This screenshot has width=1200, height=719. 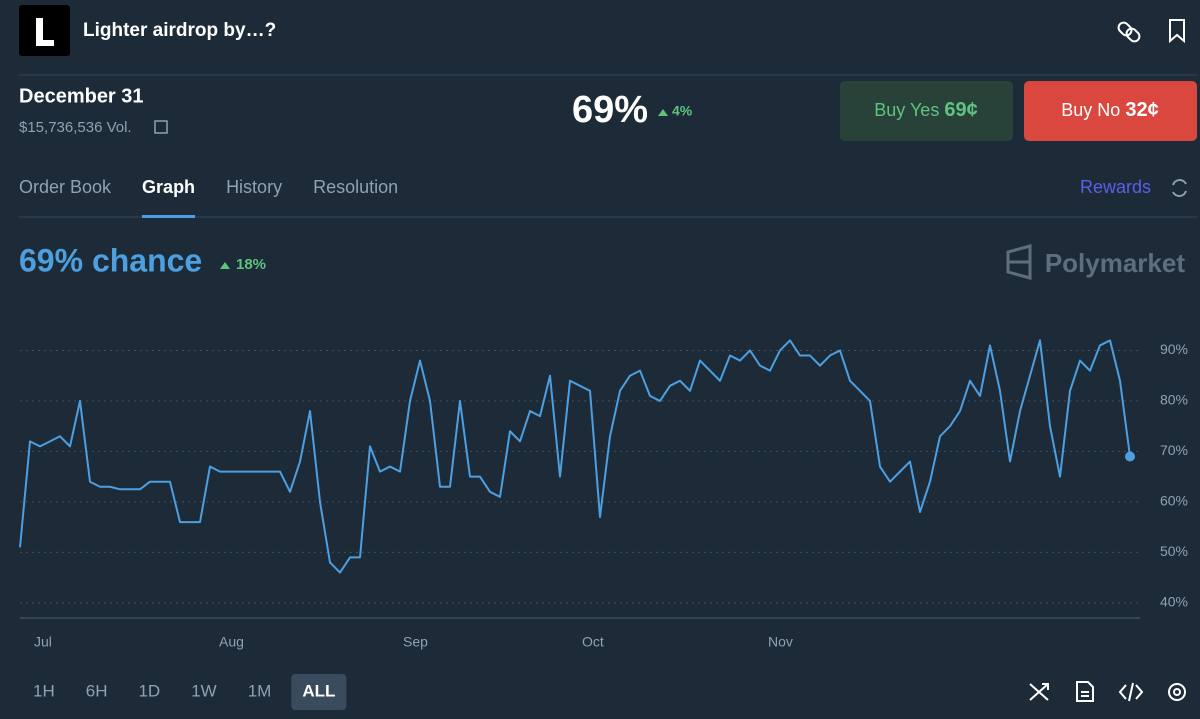 I want to click on market-probability: 69%, so click(x=610, y=110).